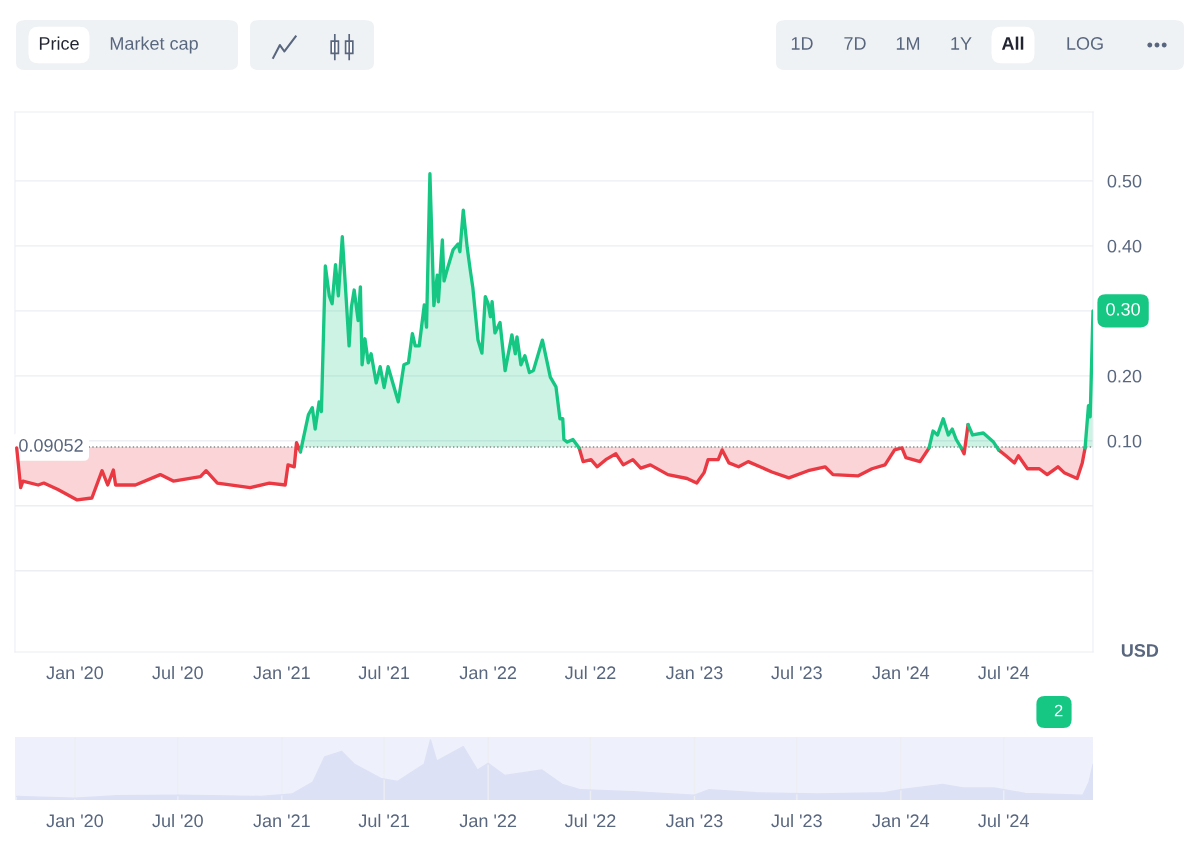 This screenshot has height=858, width=1200. What do you see at coordinates (802, 43) in the screenshot?
I see `text: 1D` at bounding box center [802, 43].